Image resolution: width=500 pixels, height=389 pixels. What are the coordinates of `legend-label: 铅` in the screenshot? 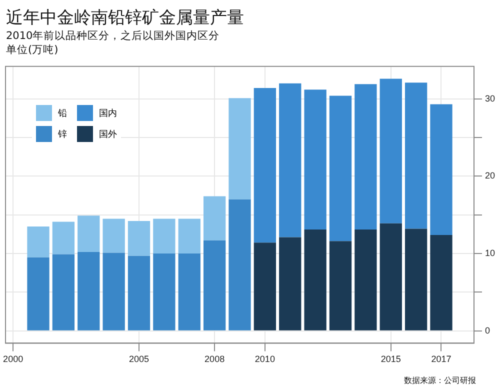 It's located at (62, 114).